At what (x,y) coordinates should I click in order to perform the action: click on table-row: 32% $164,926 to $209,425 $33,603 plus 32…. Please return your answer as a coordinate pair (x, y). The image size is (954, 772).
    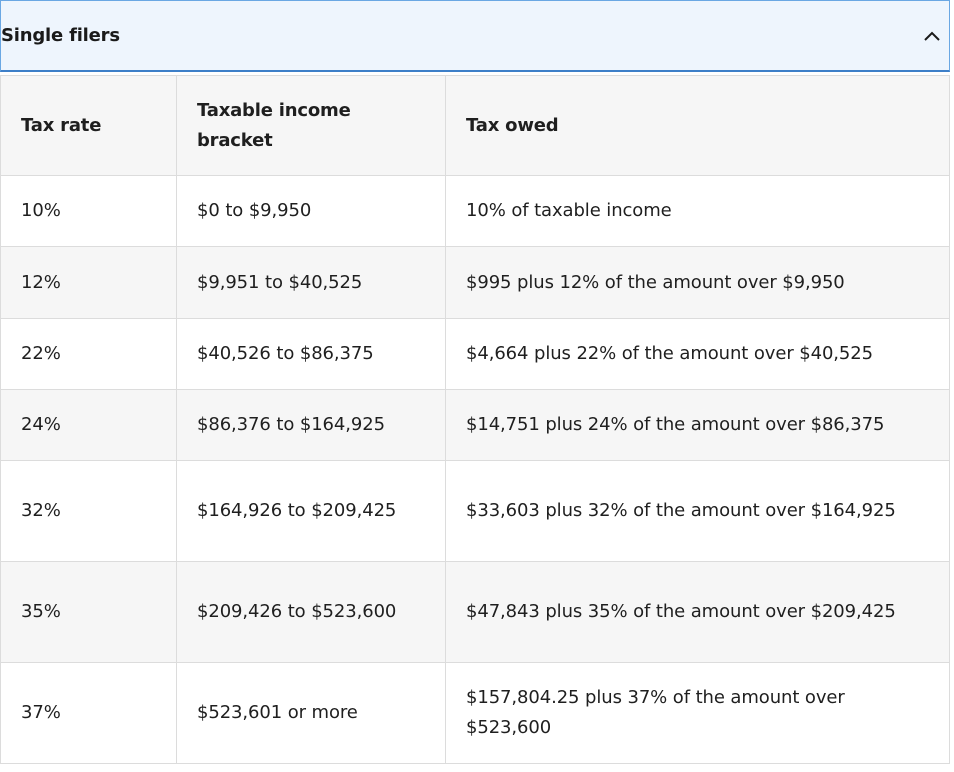
    Looking at the image, I should click on (475, 511).